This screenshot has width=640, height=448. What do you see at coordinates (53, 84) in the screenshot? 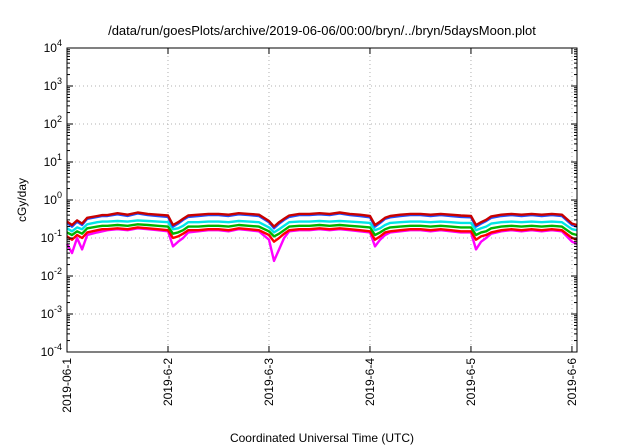
I see `y-tick-label: 10³` at bounding box center [53, 84].